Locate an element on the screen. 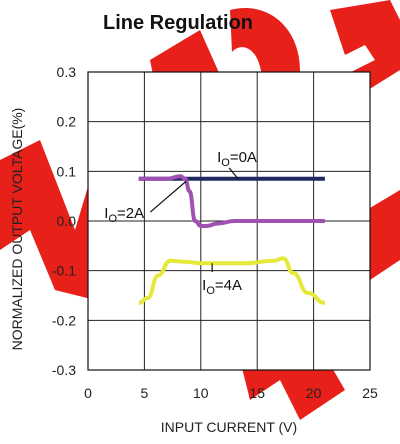 The height and width of the screenshot is (444, 400). y-tick-label: -0.1 is located at coordinates (64, 271).